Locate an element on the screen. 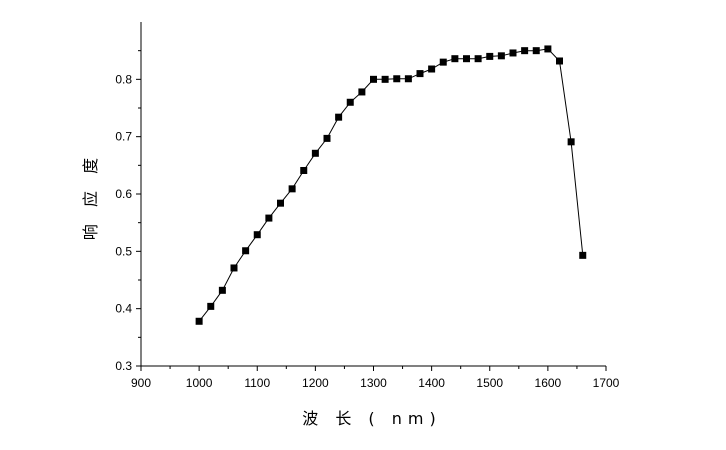 The image size is (726, 450). x-tick-label: 900 is located at coordinates (141, 383).